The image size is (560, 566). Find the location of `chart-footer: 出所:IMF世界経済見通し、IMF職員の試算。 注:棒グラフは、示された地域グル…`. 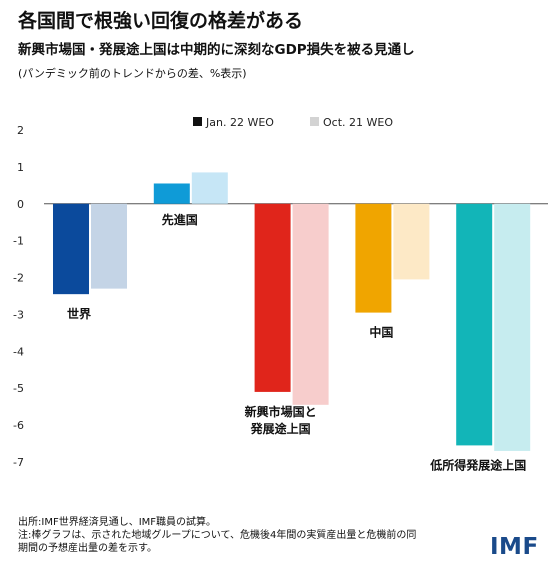

chart-footer: 出所:IMF世界経済見通し、IMF職員の試算。 注:棒グラフは、示された地域グル… is located at coordinates (245, 535).